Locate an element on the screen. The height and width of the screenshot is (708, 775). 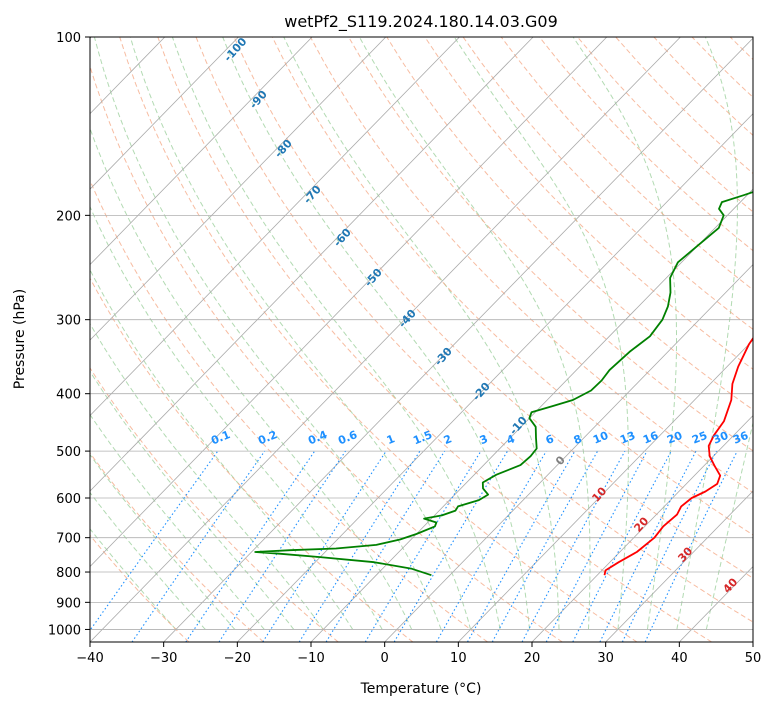
y-tick-label: 800 is located at coordinates (68, 573).